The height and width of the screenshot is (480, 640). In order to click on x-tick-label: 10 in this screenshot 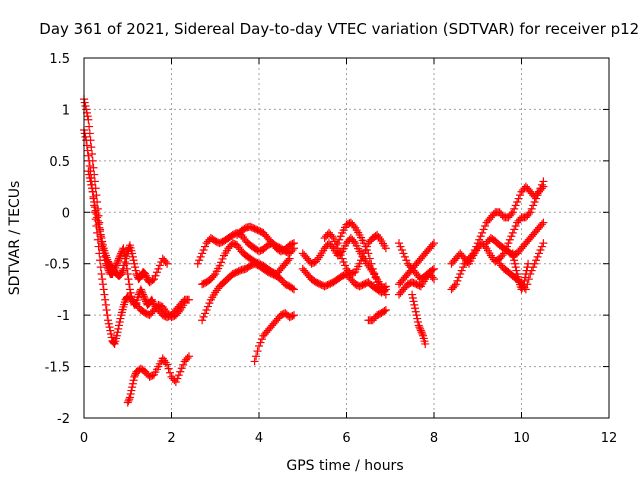, I will do `click(521, 438)`.